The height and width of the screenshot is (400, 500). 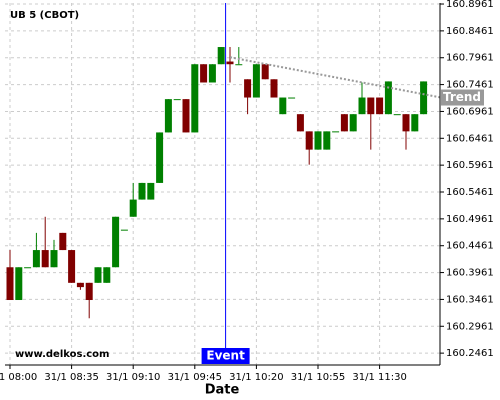 What do you see at coordinates (379, 377) in the screenshot?
I see `x-tick-label: 31/1 11:30` at bounding box center [379, 377].